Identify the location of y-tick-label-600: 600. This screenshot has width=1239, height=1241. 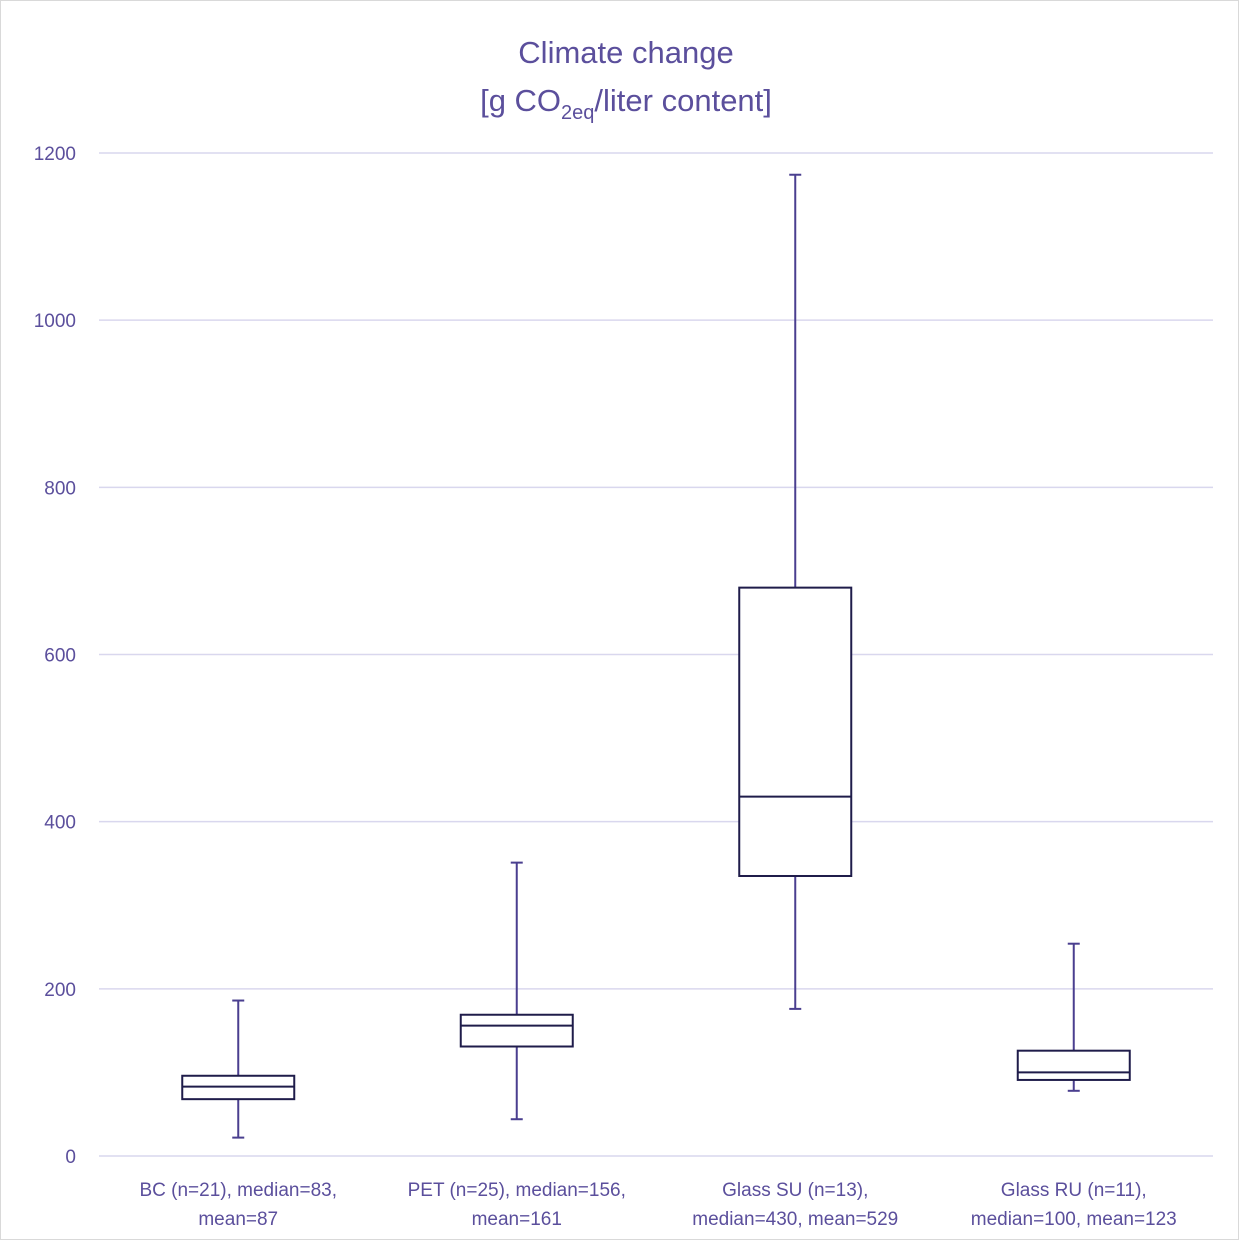
(60, 656).